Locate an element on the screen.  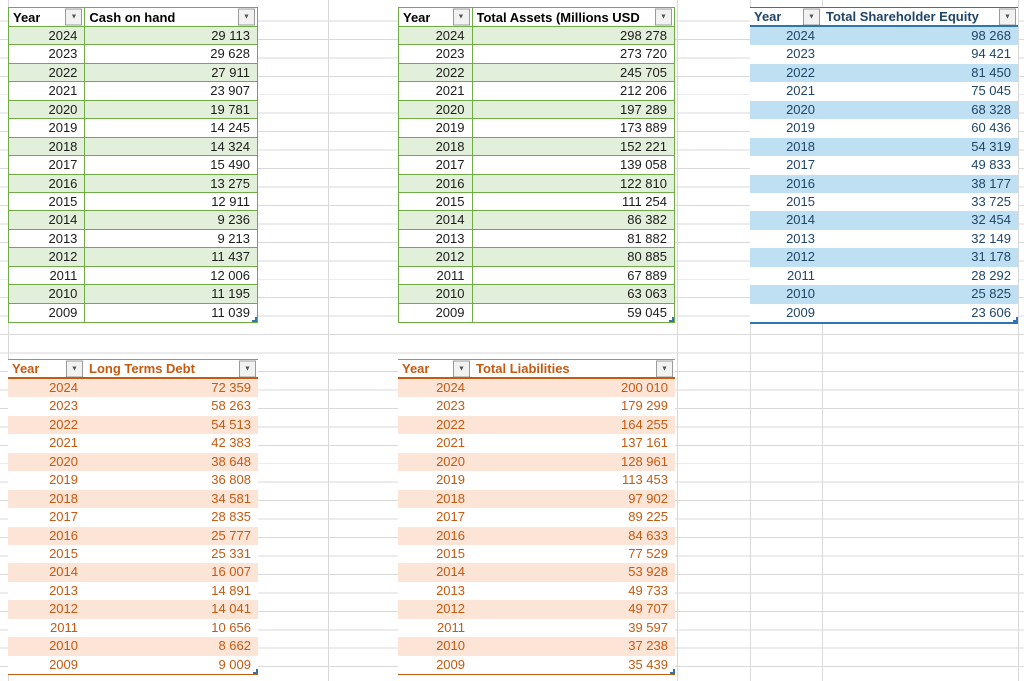
value-cell: 113 453 is located at coordinates (644, 480).